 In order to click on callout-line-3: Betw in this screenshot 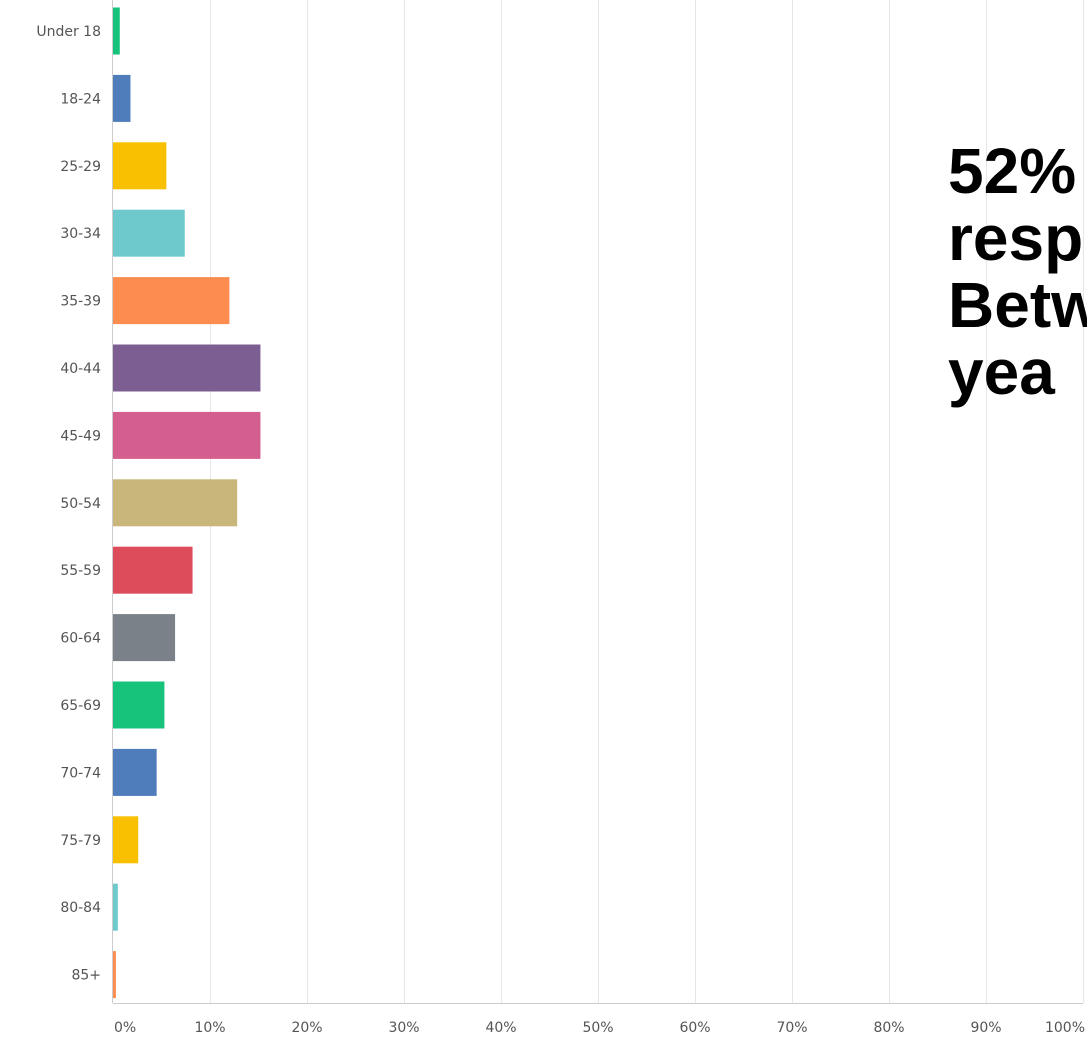, I will do `click(1017, 305)`.